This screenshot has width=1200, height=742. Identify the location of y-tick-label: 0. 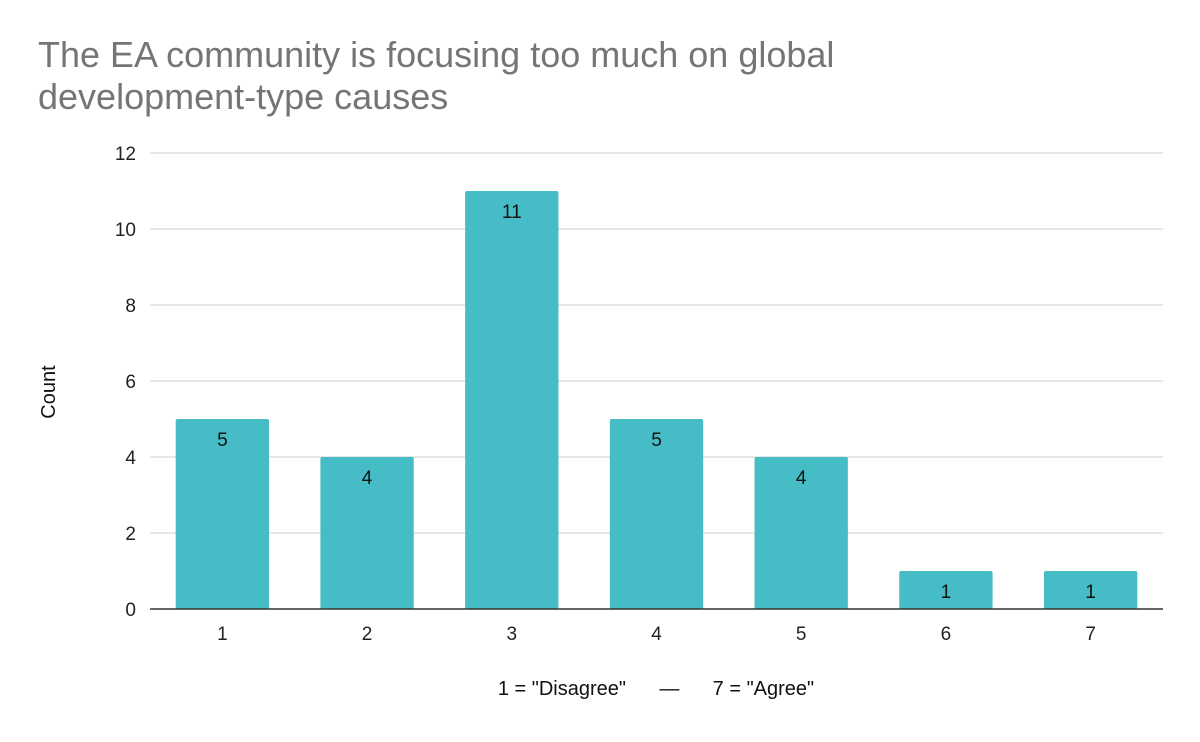
(130, 610).